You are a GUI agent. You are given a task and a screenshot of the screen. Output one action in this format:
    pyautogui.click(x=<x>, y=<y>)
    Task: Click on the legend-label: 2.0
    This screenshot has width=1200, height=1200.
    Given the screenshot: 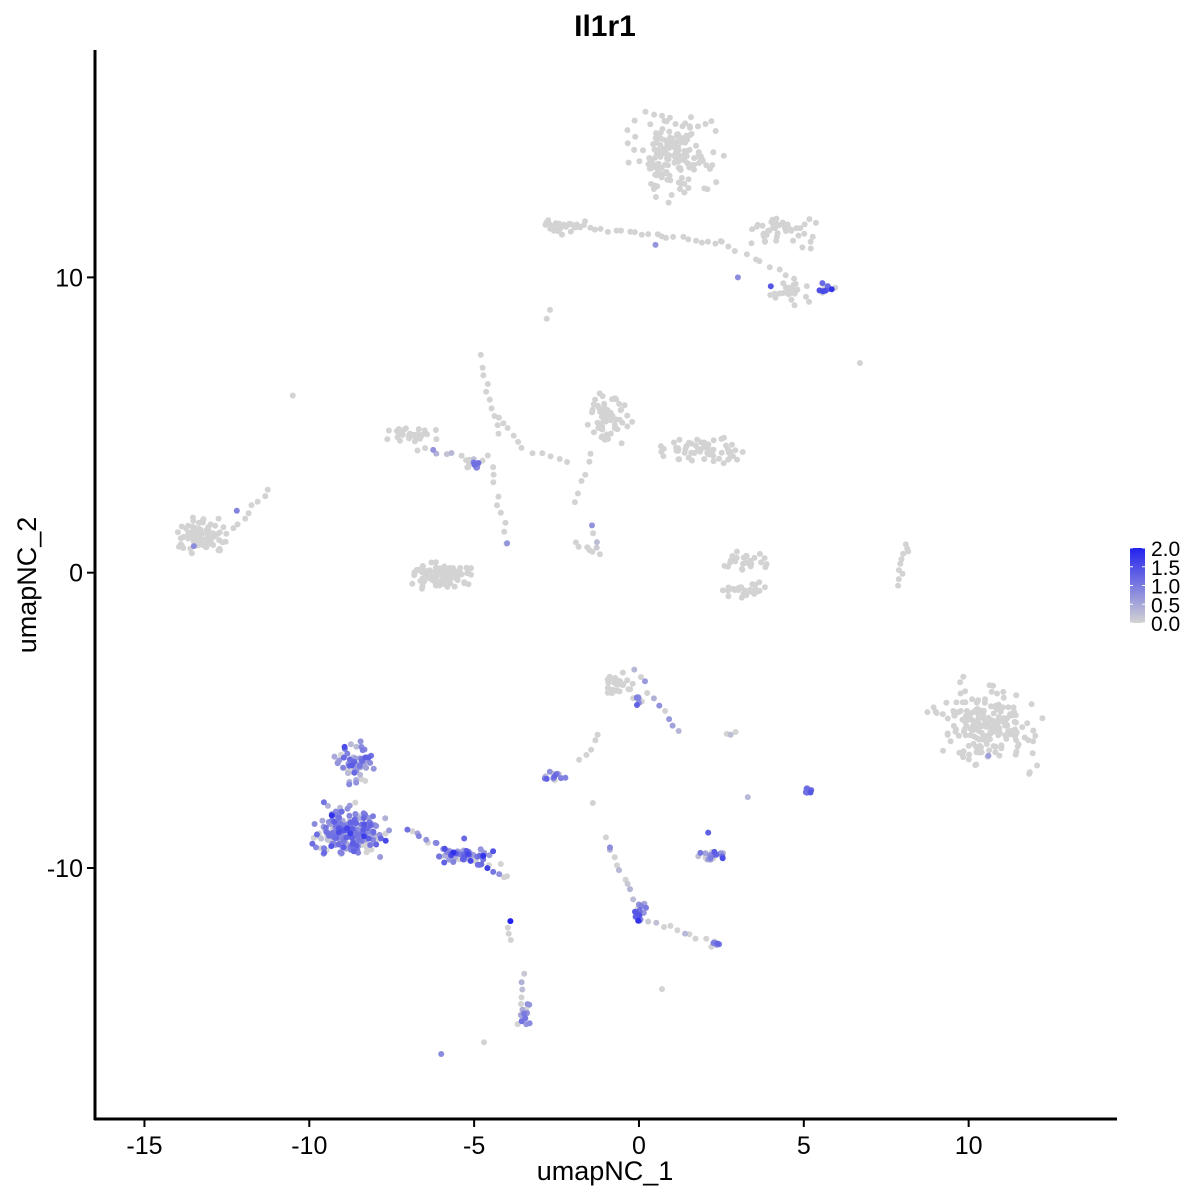 What is the action you would take?
    pyautogui.click(x=1165, y=549)
    